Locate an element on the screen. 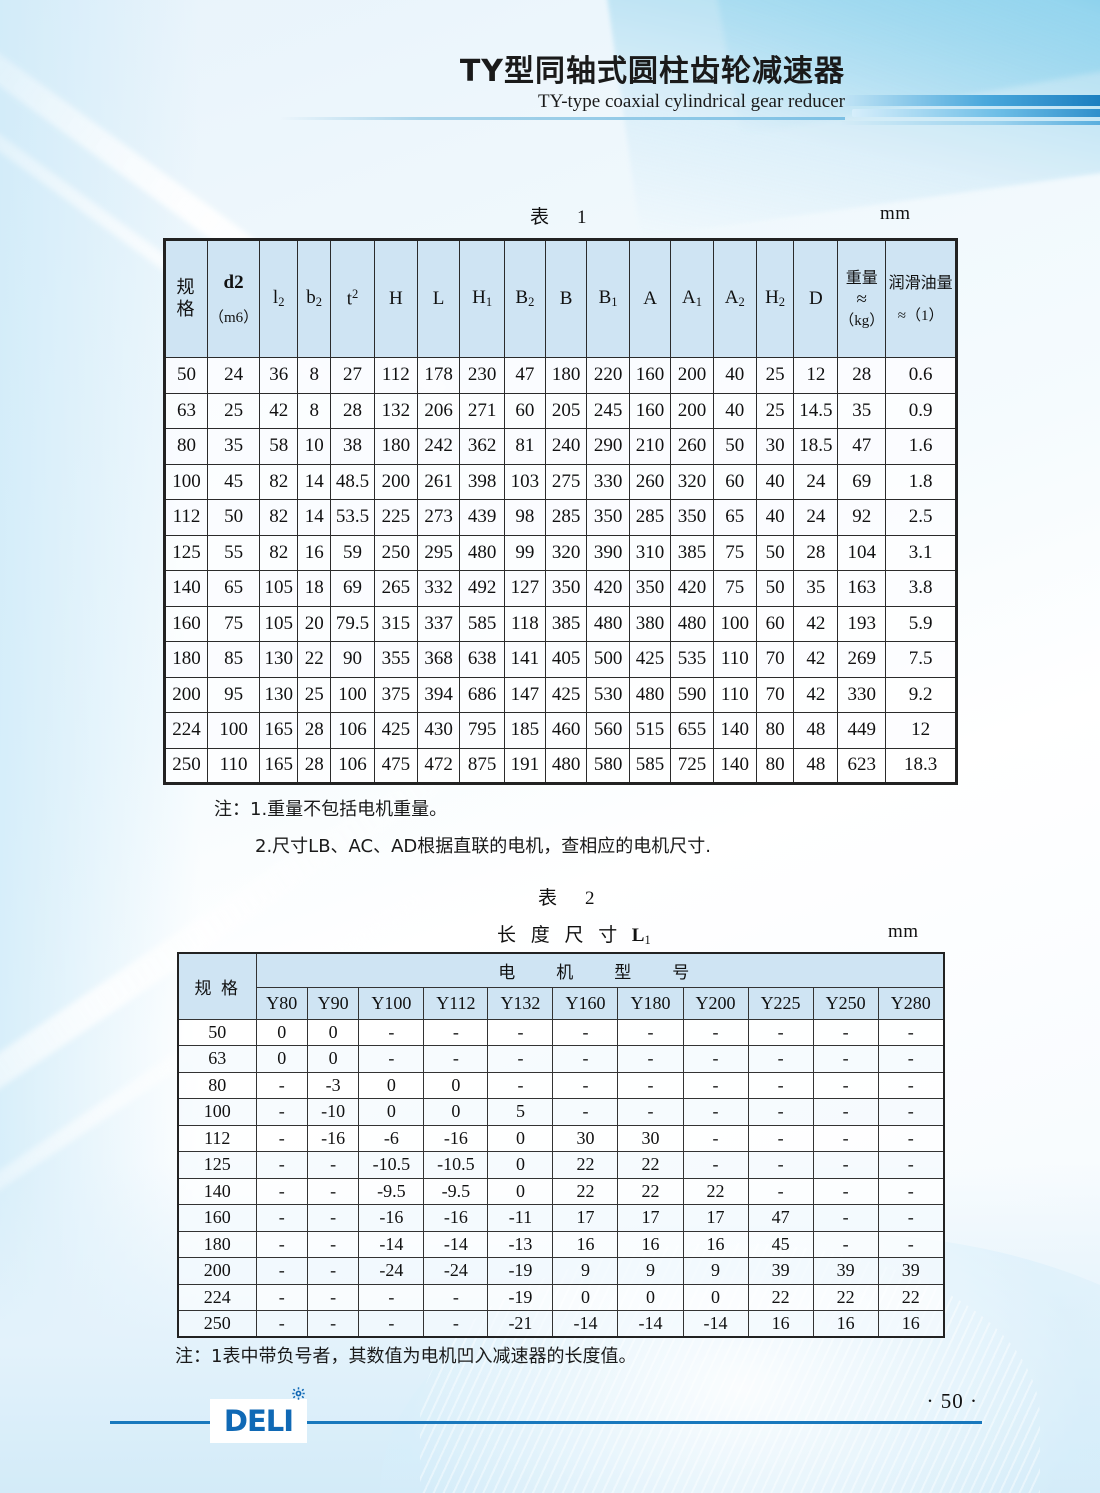 This screenshot has height=1493, width=1100. table1-cell: 449 is located at coordinates (862, 730).